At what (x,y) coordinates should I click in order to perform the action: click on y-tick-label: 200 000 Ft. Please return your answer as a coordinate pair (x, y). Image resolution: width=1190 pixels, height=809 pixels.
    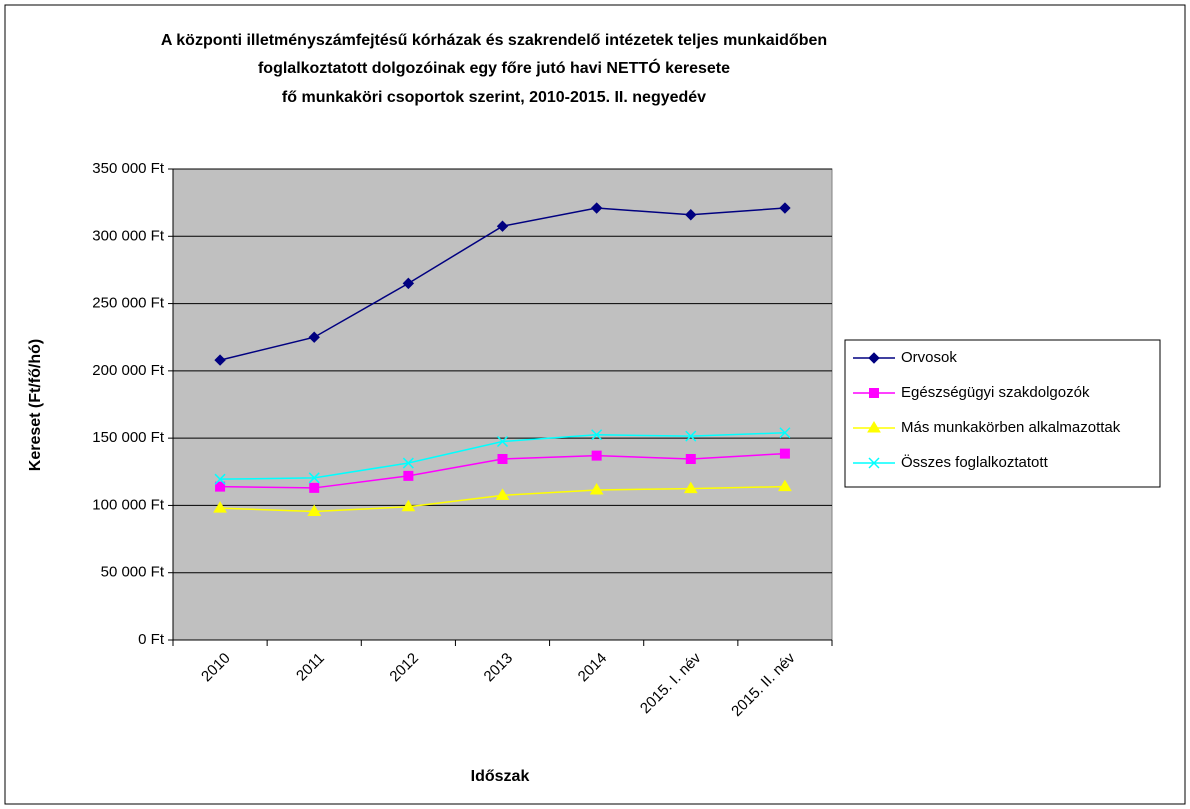
    Looking at the image, I should click on (128, 370).